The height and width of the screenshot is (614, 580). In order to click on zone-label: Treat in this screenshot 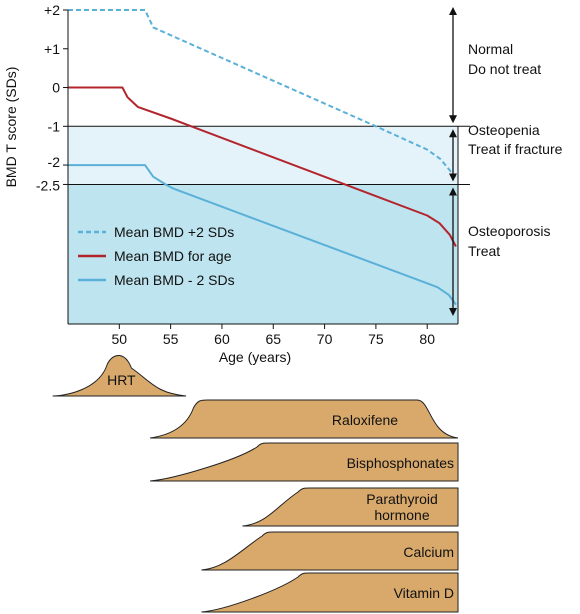, I will do `click(484, 251)`.